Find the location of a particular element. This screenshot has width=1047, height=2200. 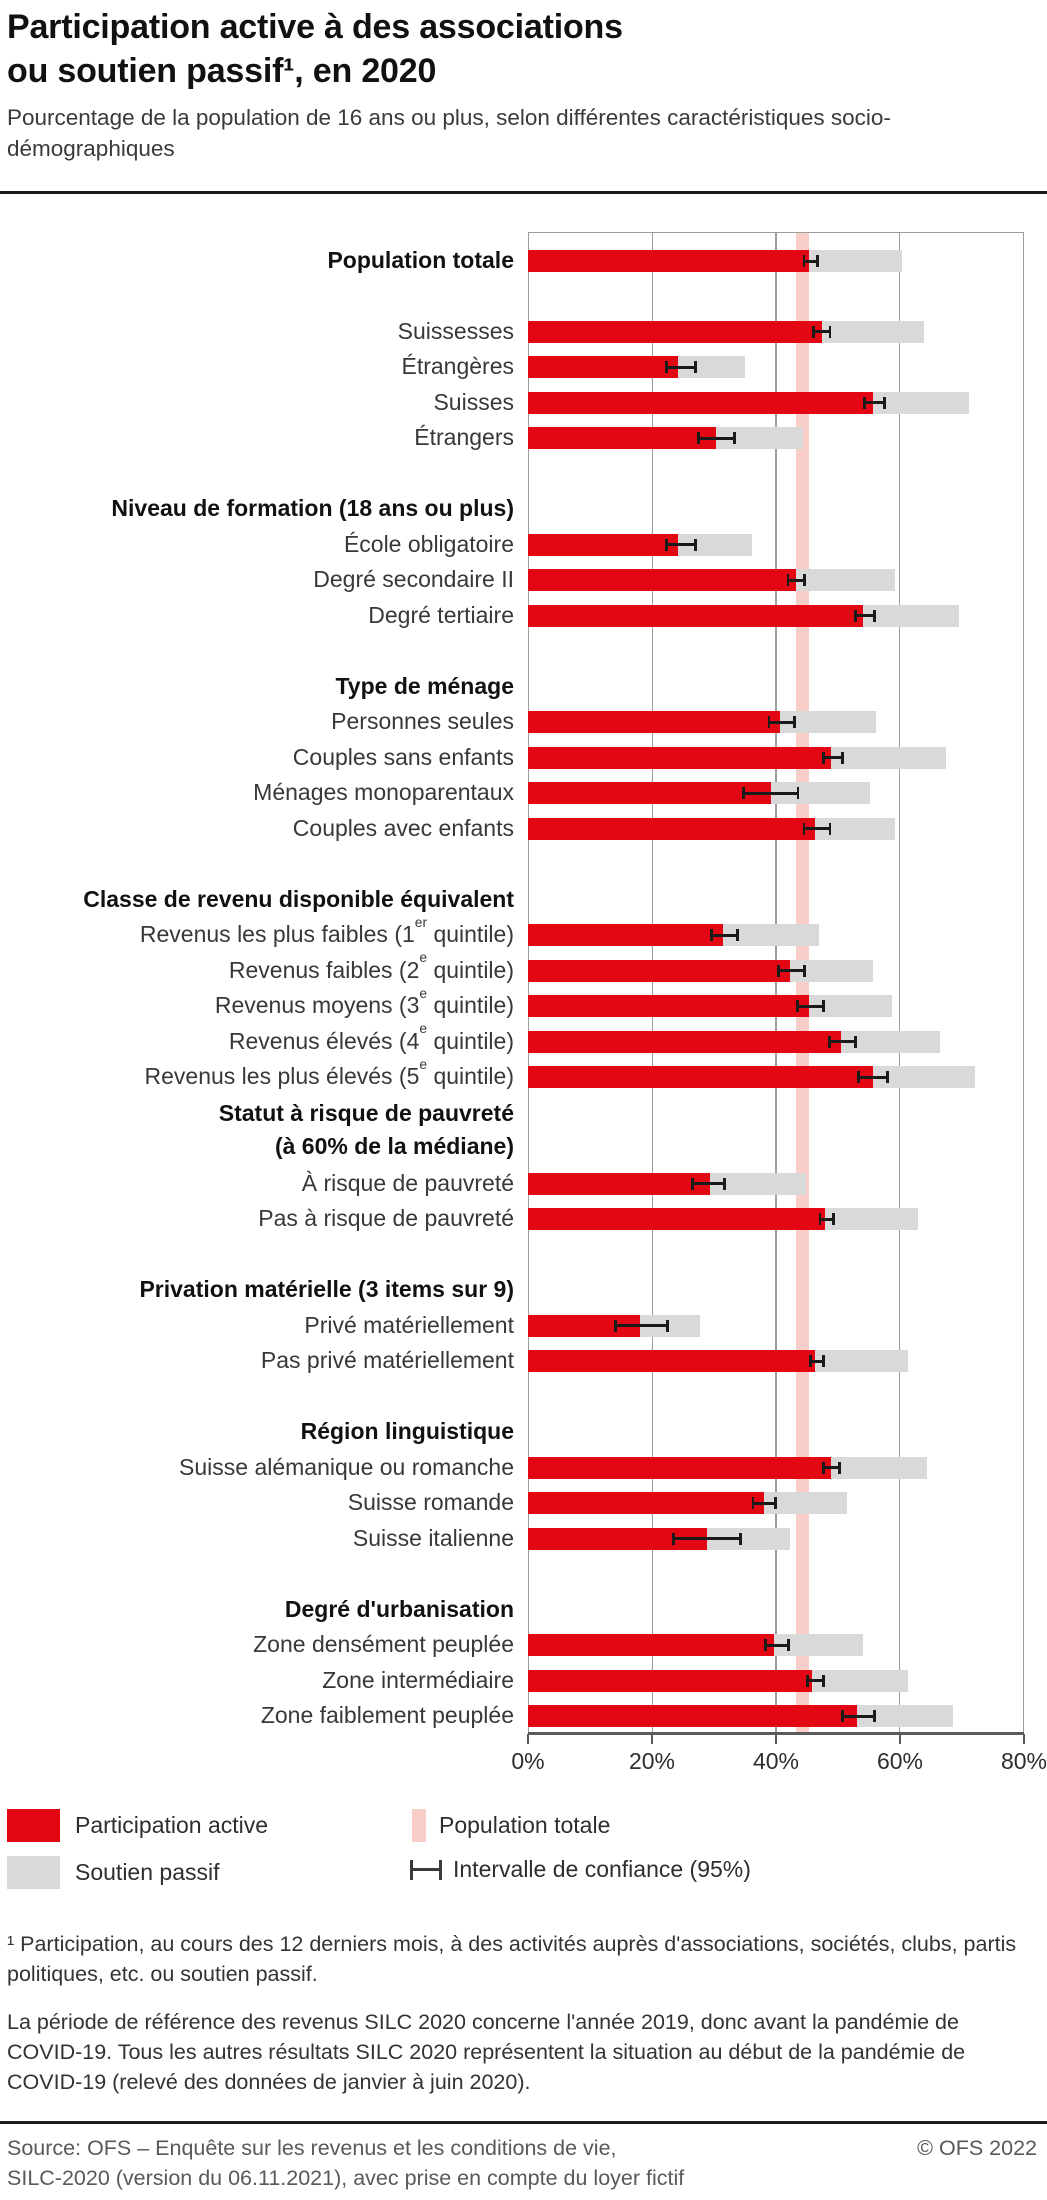

chart-row: École obligatoire is located at coordinates (523, 545).